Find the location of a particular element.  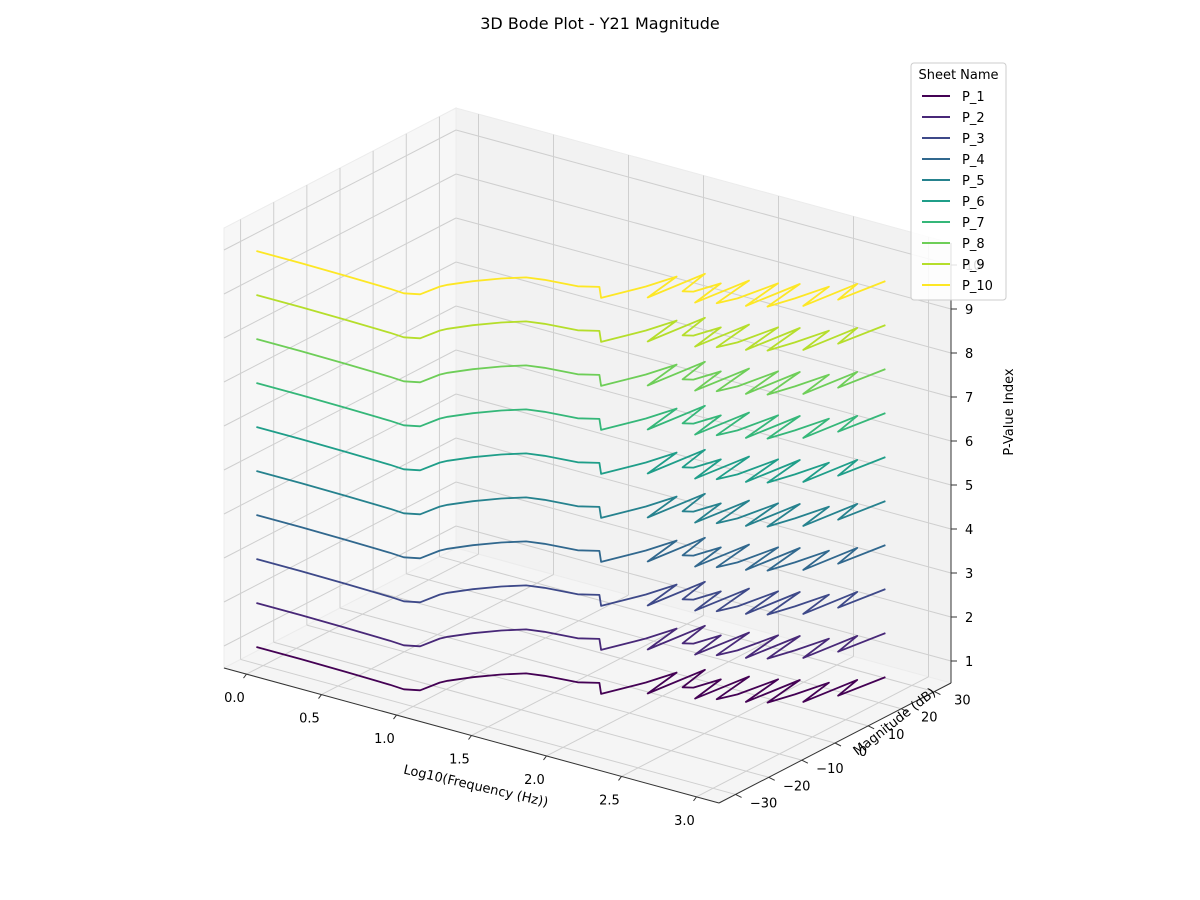

x-tick-label: 1.5 is located at coordinates (459, 760).